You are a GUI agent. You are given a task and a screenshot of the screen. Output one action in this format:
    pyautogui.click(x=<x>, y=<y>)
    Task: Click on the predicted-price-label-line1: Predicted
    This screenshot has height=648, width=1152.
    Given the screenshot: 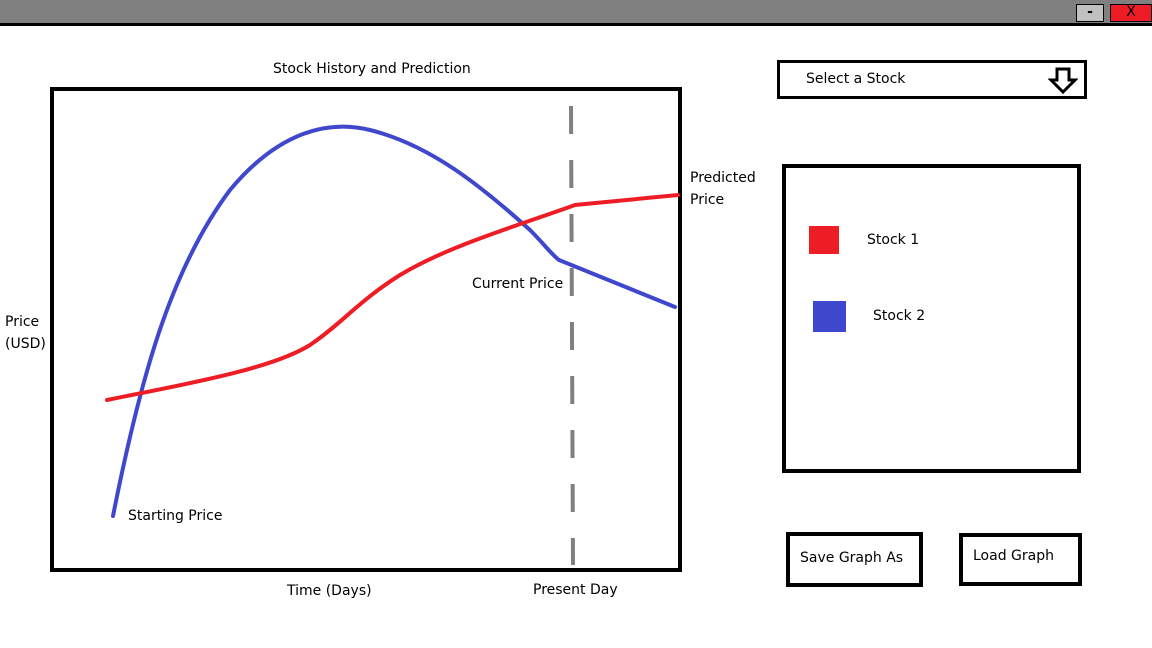 What is the action you would take?
    pyautogui.click(x=723, y=178)
    